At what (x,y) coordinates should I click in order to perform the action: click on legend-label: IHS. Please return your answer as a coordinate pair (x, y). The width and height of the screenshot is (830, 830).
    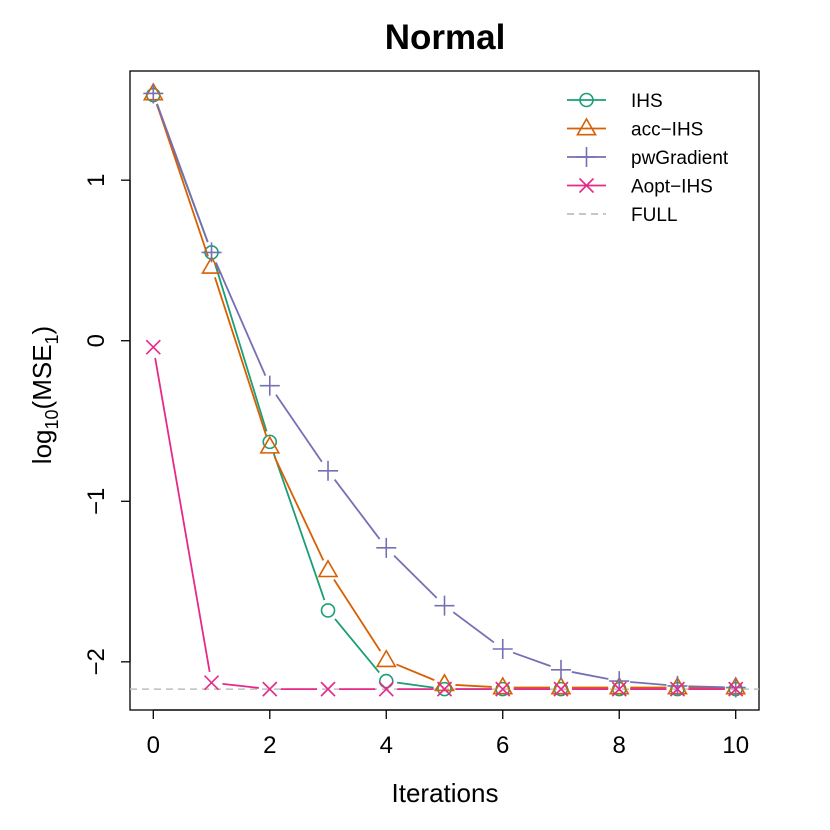
    Looking at the image, I should click on (647, 101).